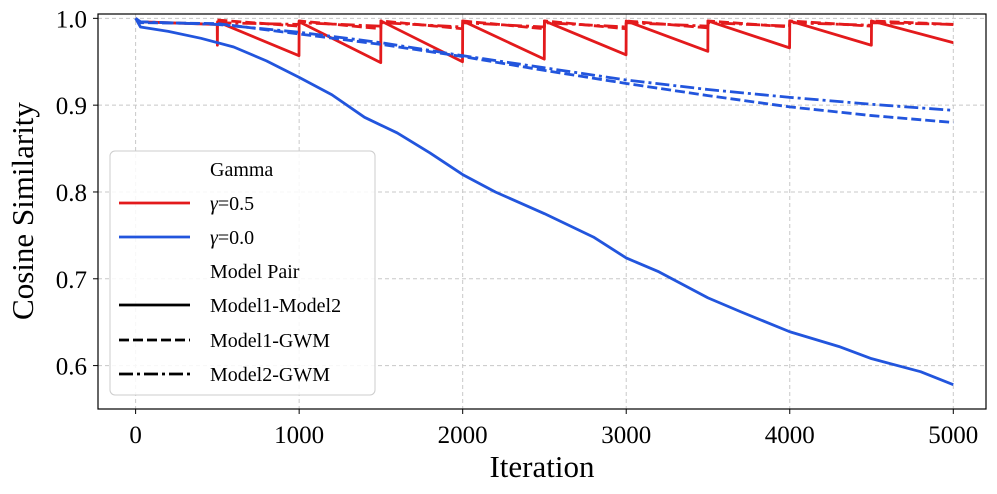 This screenshot has width=997, height=494. Describe the element at coordinates (544, 41) in the screenshot. I see `series-line-gamma-0.5-model1-model2` at that location.